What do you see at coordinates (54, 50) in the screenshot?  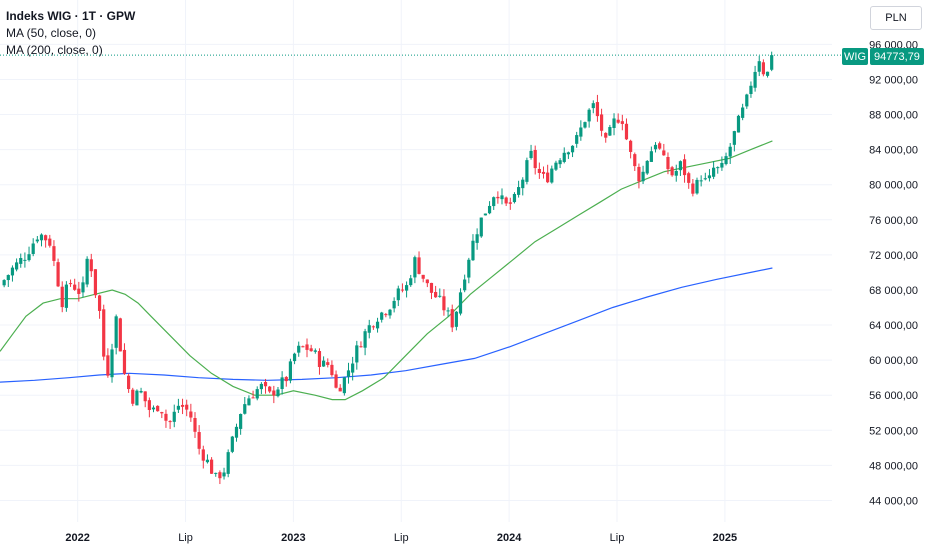 I see `ma200-legend: MA (200, close, 0)` at bounding box center [54, 50].